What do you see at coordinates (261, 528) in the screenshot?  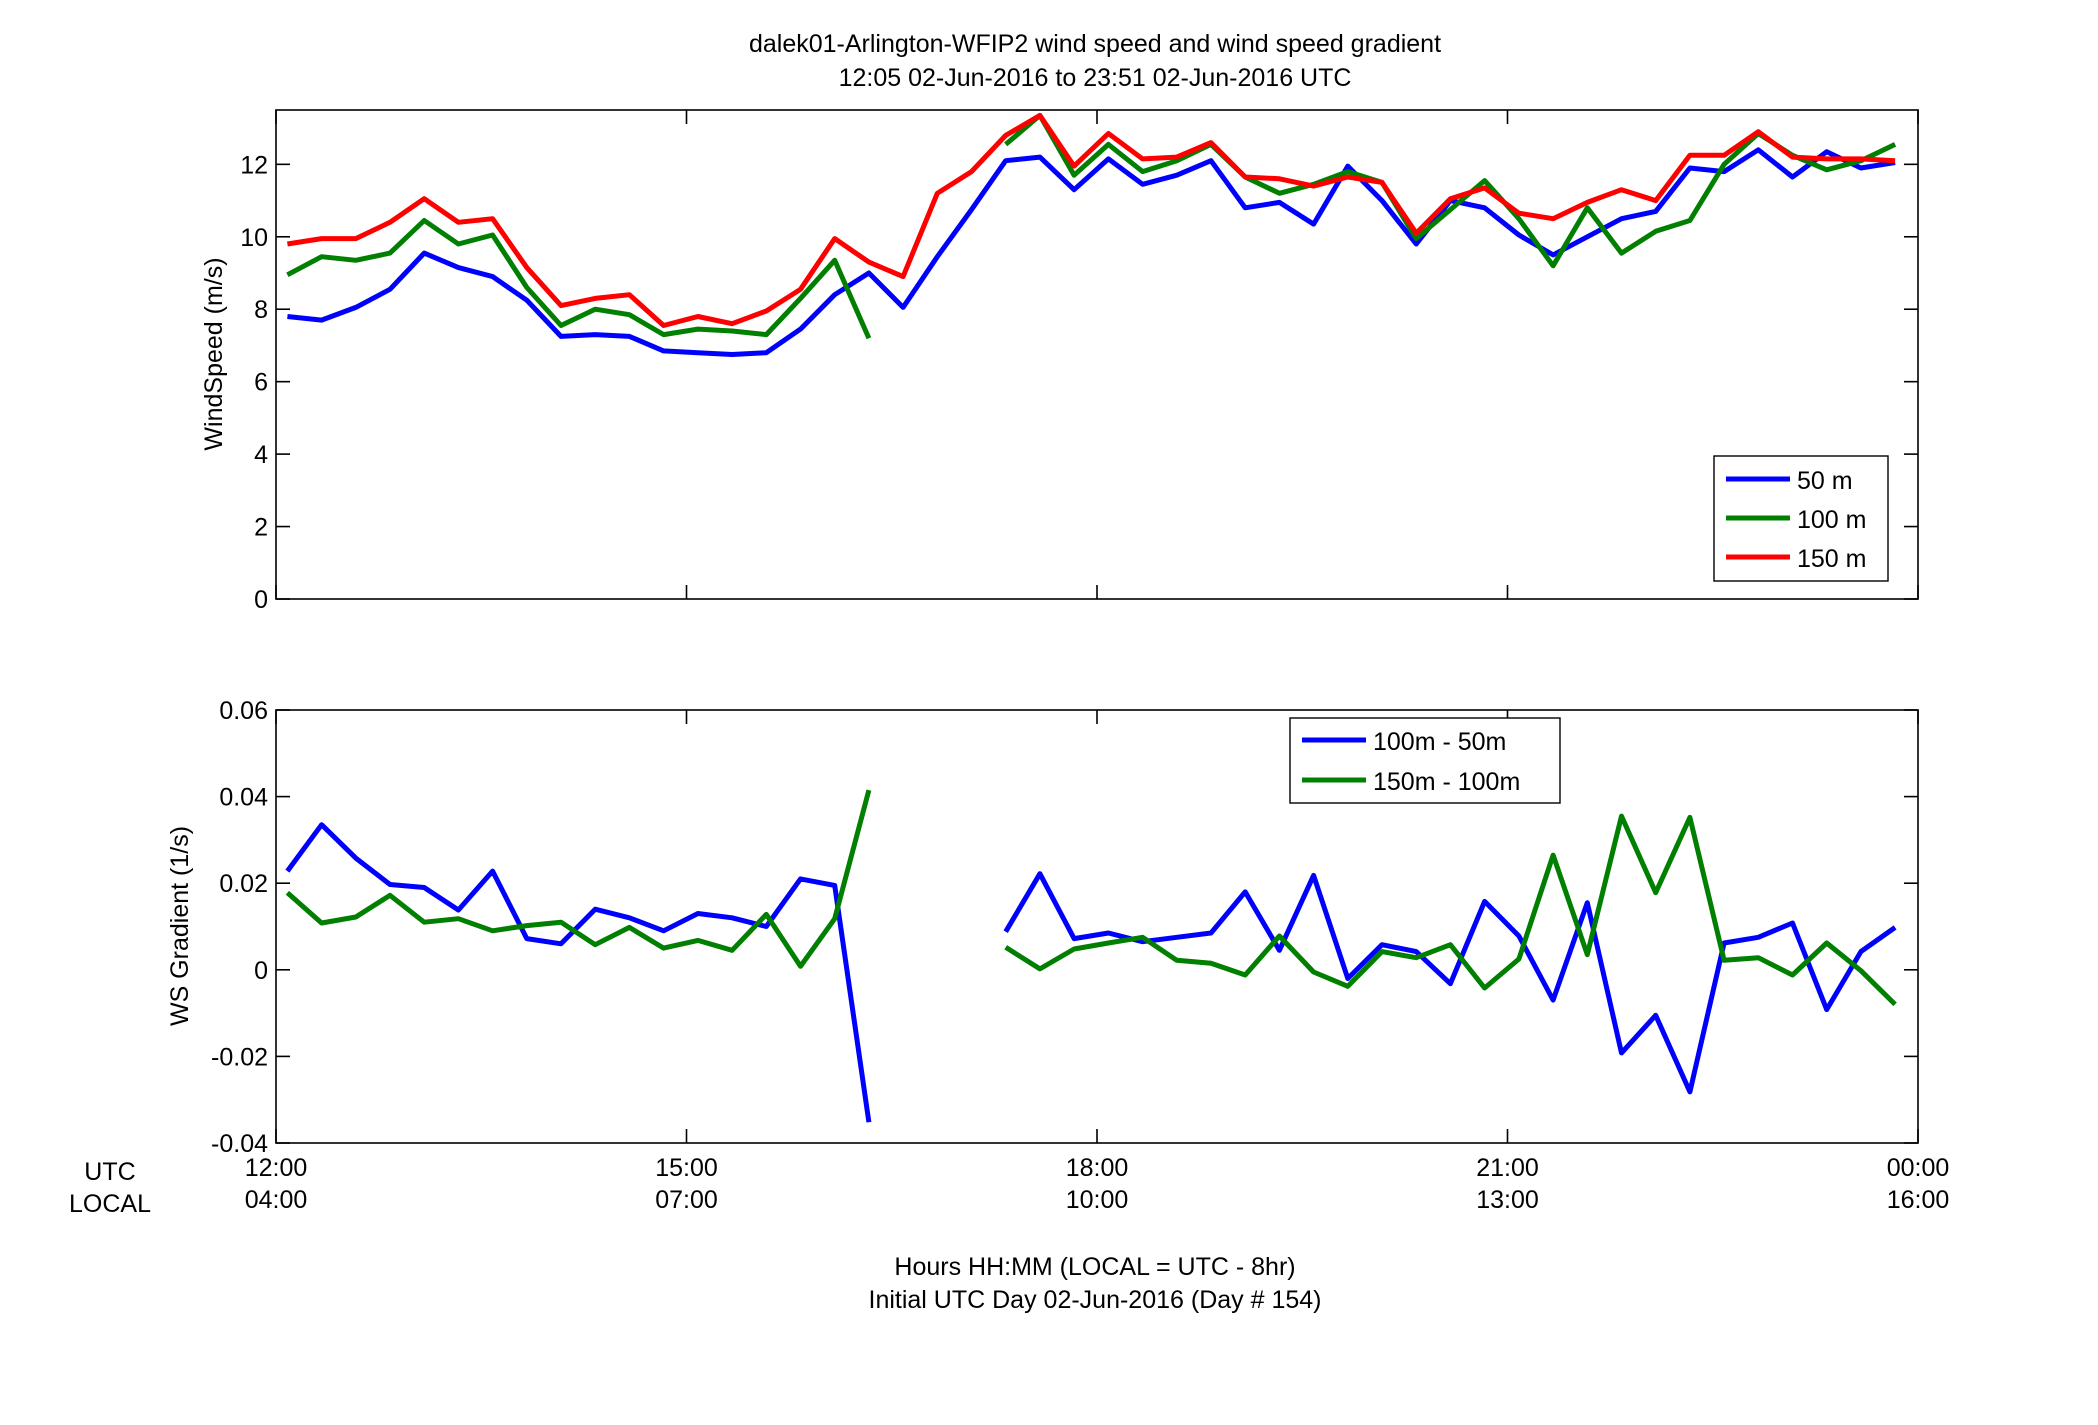 I see `windspeed-ytick-label: 2` at bounding box center [261, 528].